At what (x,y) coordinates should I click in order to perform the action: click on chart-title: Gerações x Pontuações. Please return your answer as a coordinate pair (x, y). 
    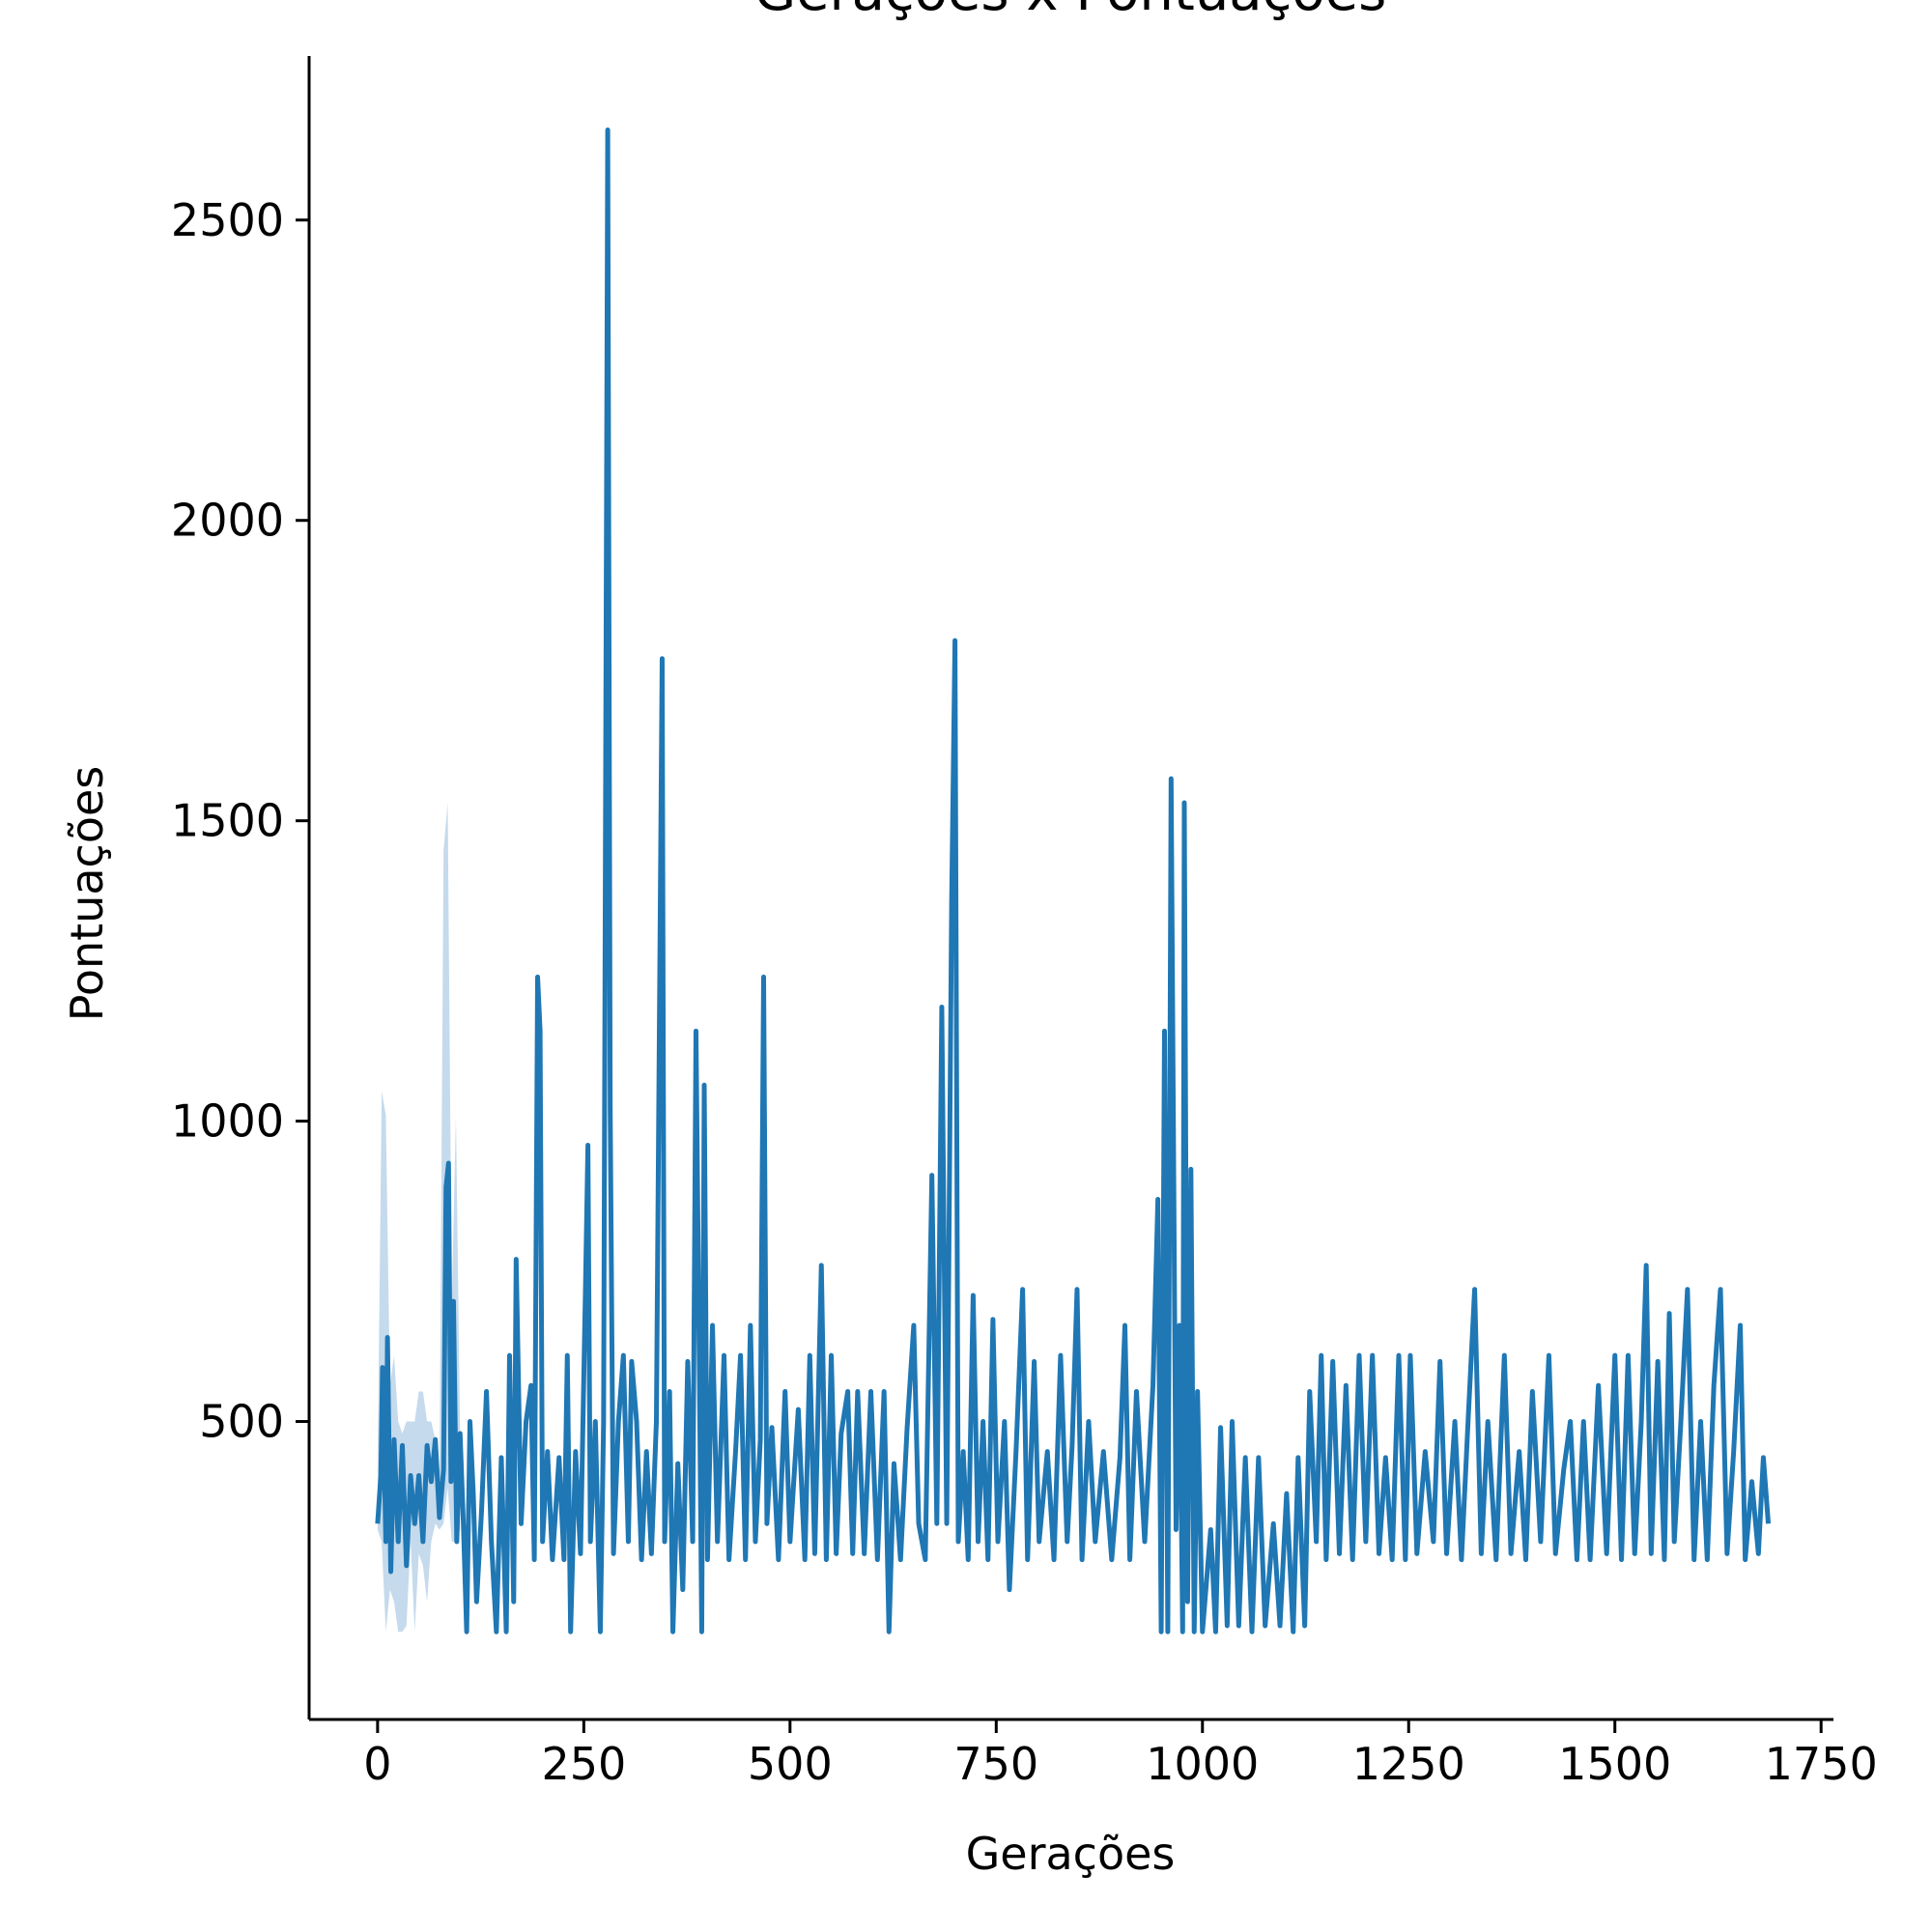
    Looking at the image, I should click on (1070, 11).